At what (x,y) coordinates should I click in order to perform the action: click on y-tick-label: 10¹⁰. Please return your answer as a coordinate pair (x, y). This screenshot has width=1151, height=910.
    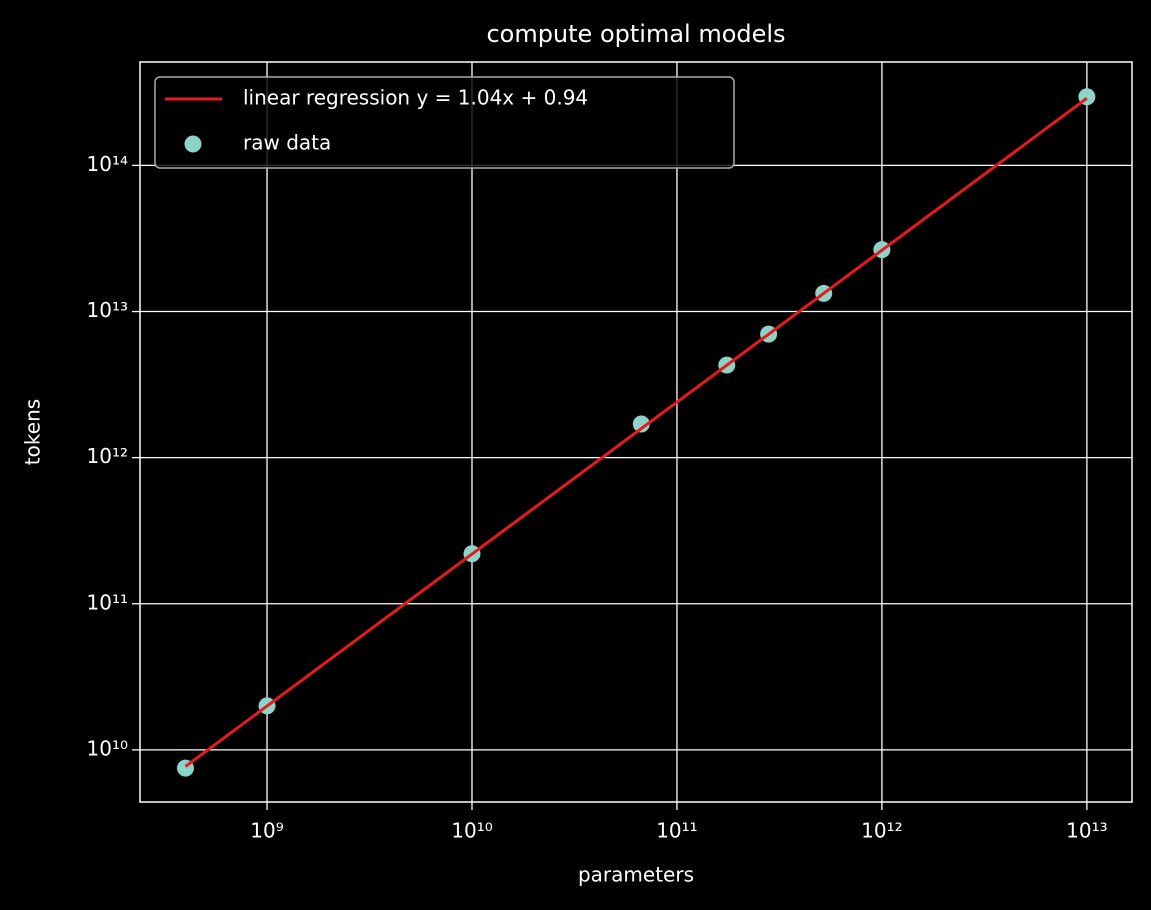
    Looking at the image, I should click on (107, 748).